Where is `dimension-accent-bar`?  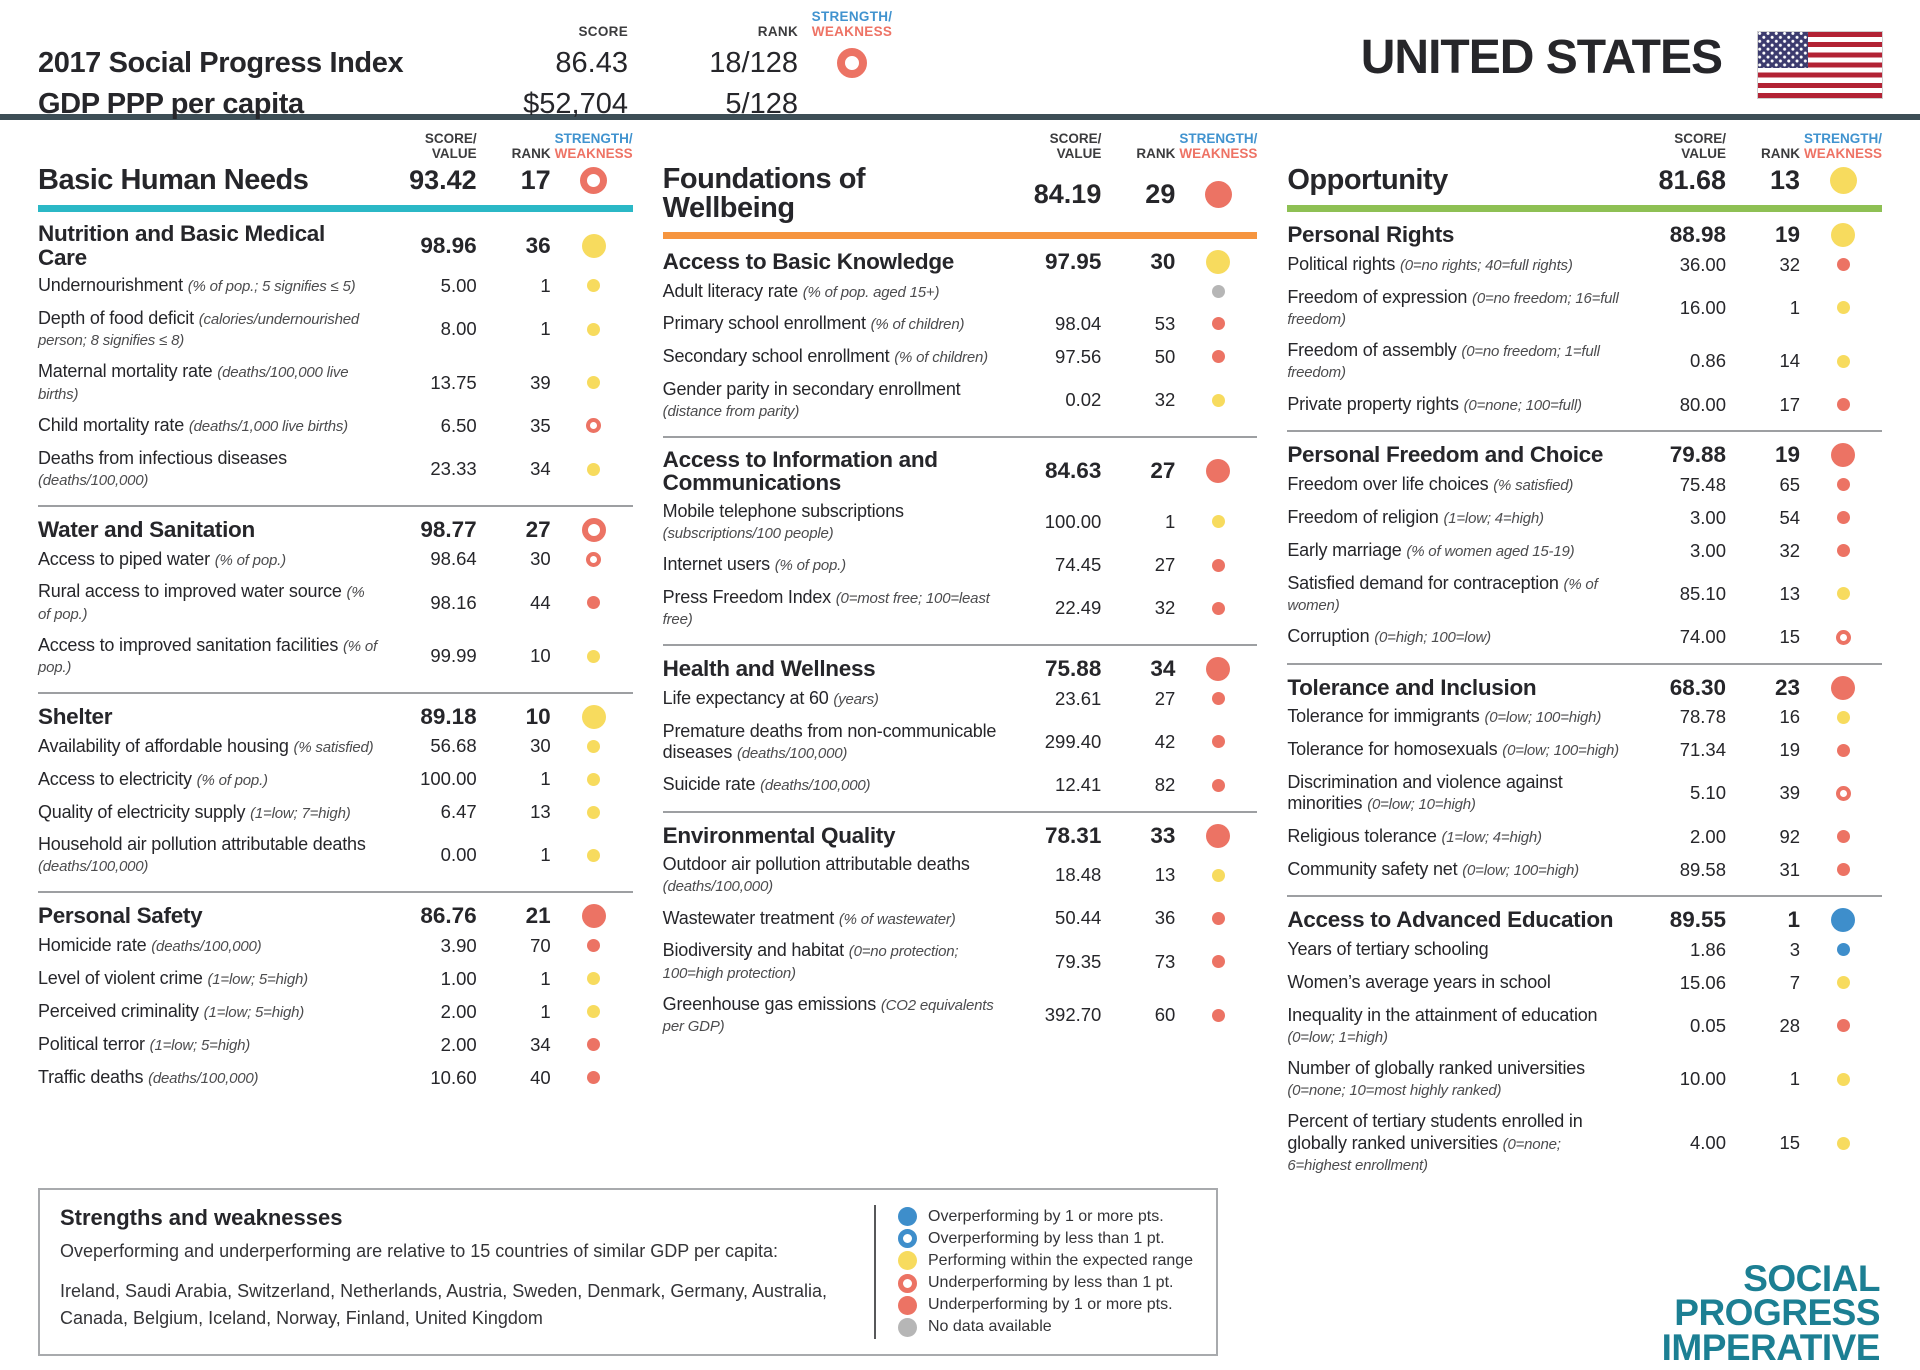 dimension-accent-bar is located at coordinates (335, 209).